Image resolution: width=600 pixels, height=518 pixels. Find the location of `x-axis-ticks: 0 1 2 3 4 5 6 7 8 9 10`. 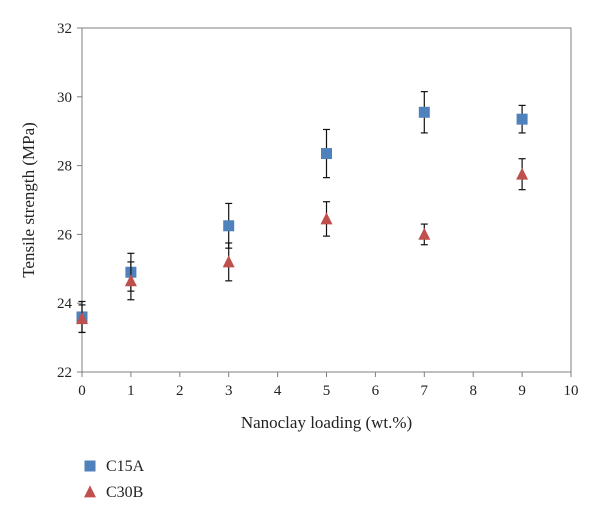

x-axis-ticks: 0 1 2 3 4 5 6 7 8 9 10 is located at coordinates (328, 385).